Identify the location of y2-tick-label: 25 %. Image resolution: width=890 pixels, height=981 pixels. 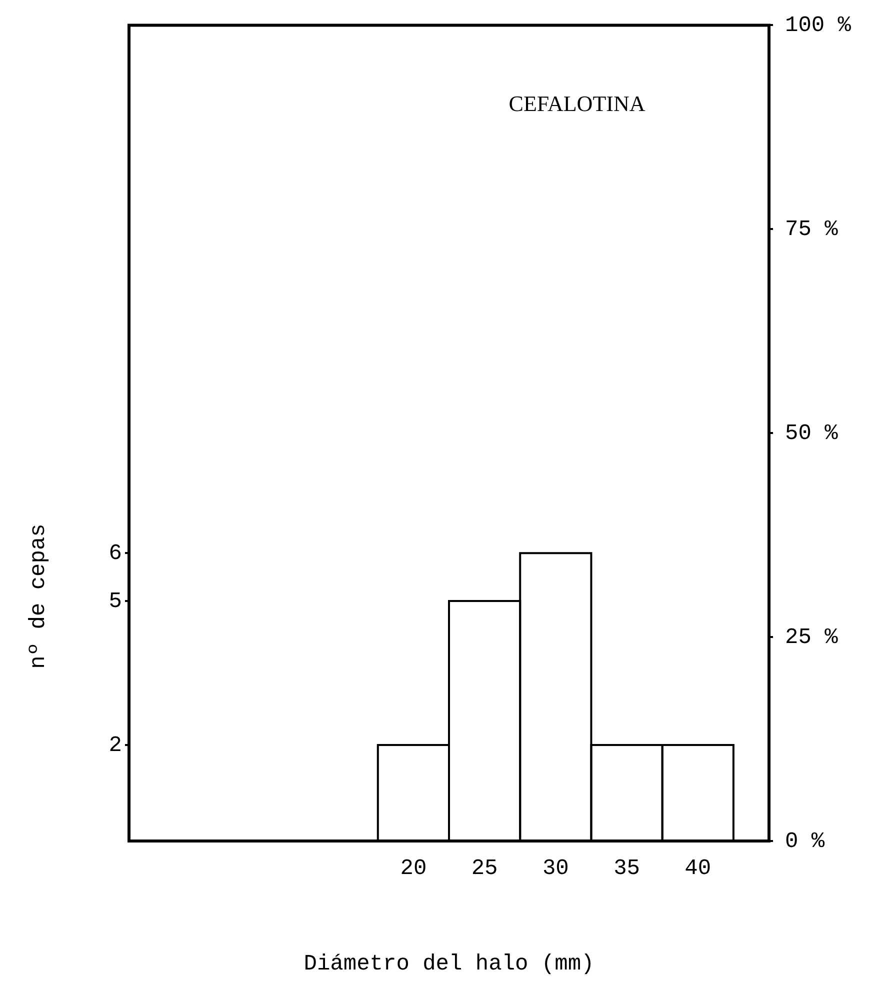
(812, 637).